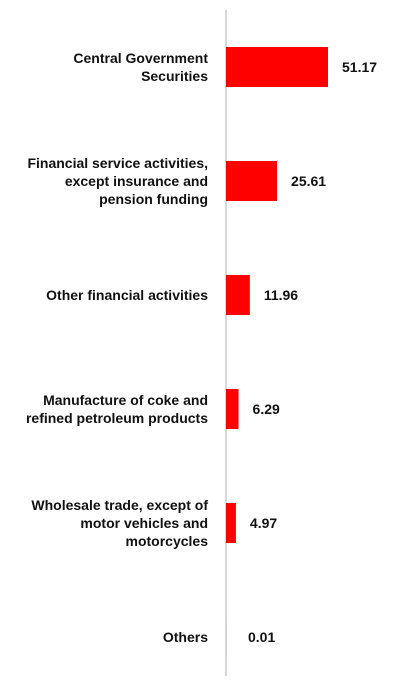 Image resolution: width=398 pixels, height=682 pixels. I want to click on value-label-2: 11.96, so click(281, 295).